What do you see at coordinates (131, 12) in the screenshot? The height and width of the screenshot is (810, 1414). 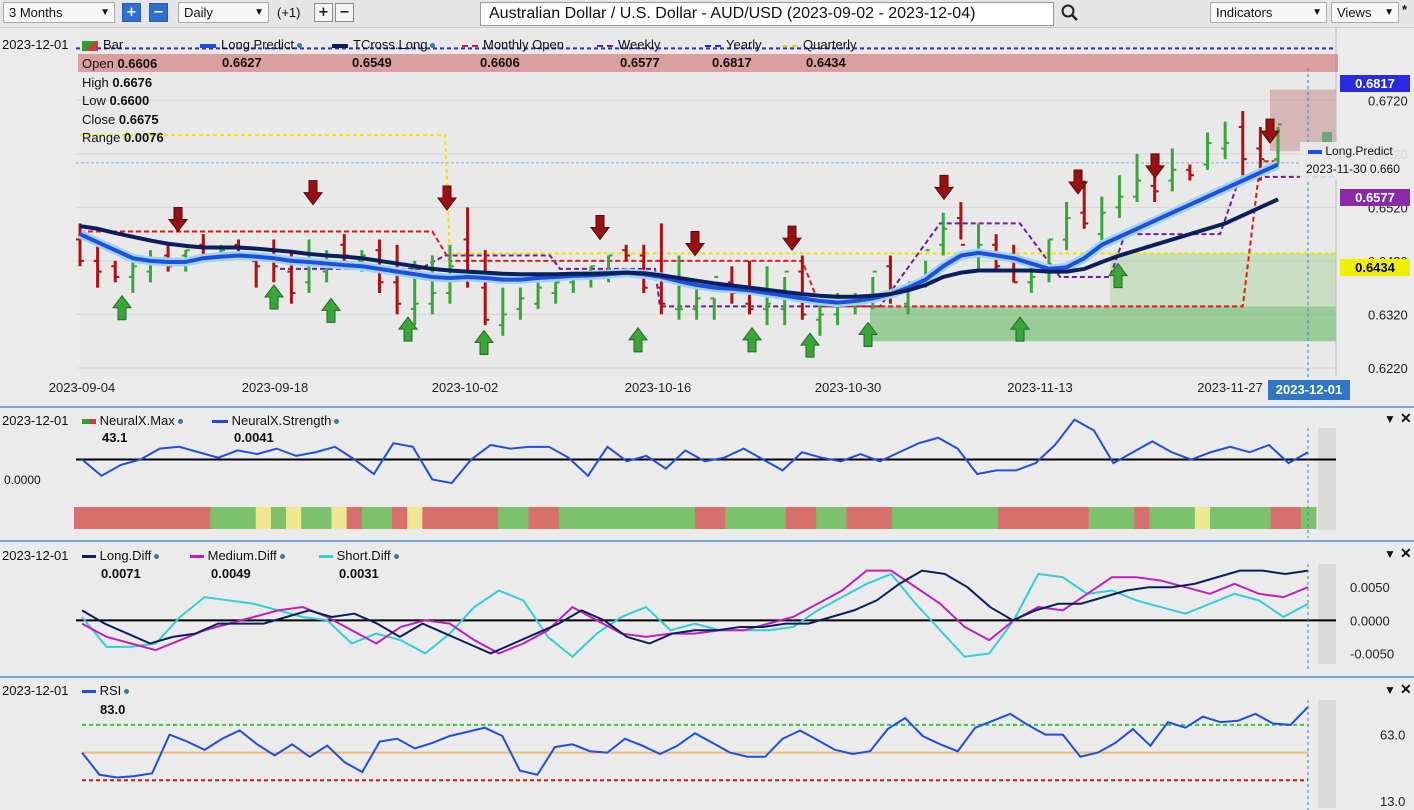 I see `zoom-in-button: +` at bounding box center [131, 12].